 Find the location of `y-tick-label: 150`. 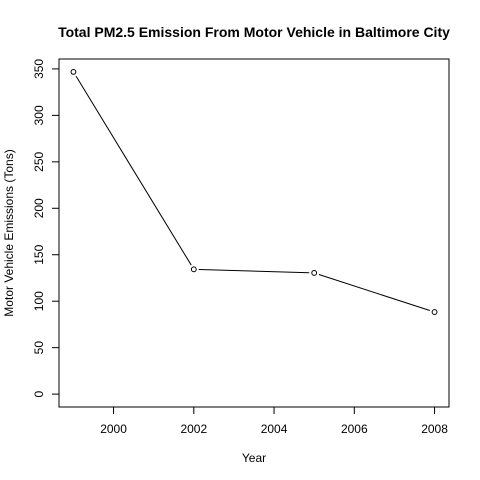

y-tick-label: 150 is located at coordinates (39, 254).